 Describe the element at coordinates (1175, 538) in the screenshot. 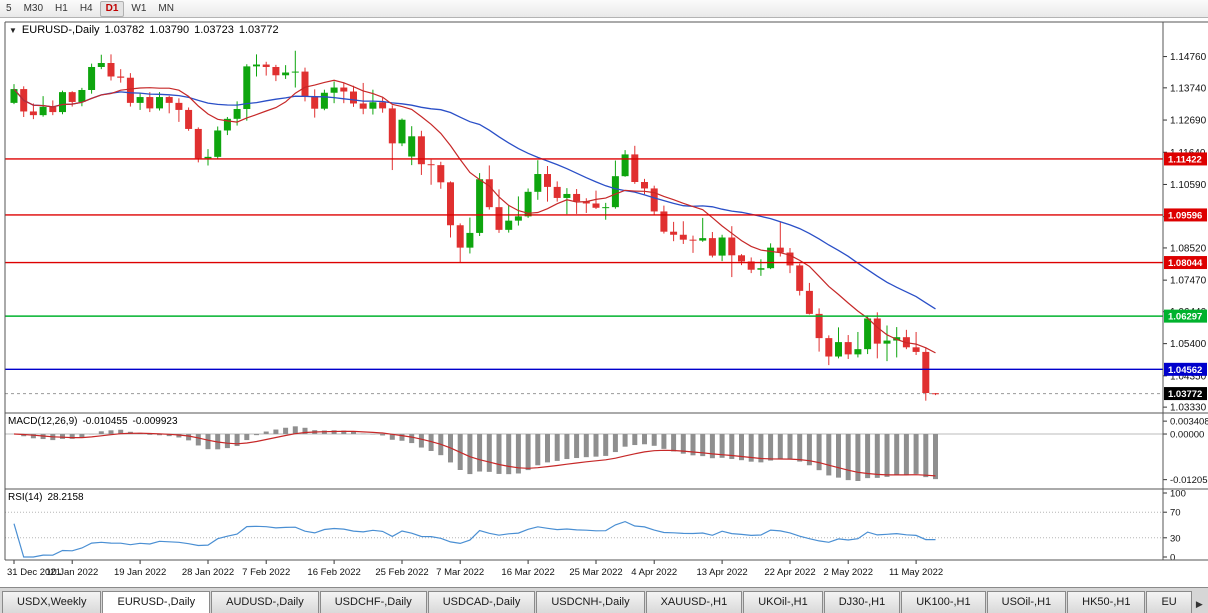

I see `svg-text: 30` at that location.